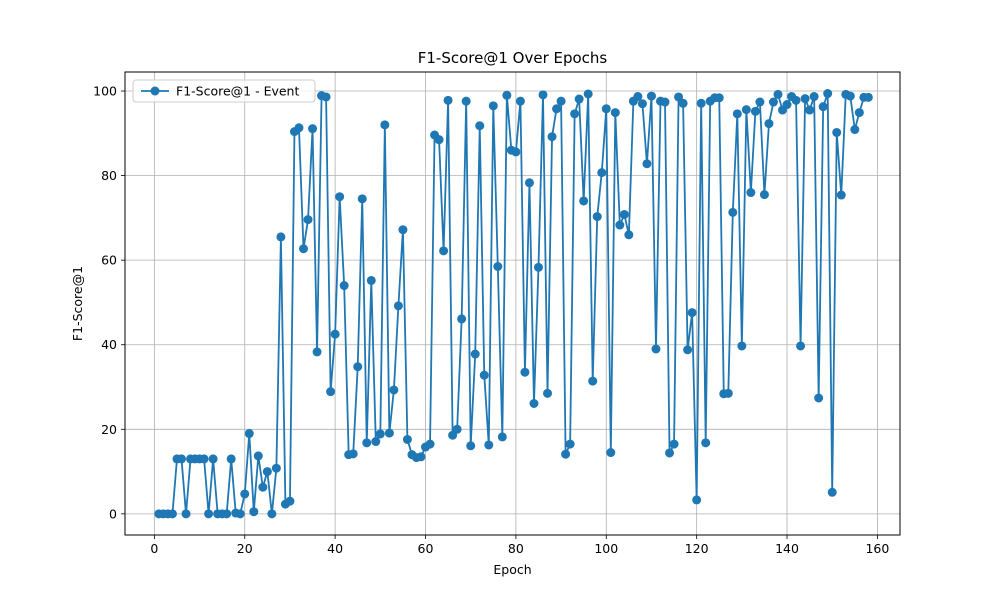  I want to click on x-tick-label: 120, so click(697, 548).